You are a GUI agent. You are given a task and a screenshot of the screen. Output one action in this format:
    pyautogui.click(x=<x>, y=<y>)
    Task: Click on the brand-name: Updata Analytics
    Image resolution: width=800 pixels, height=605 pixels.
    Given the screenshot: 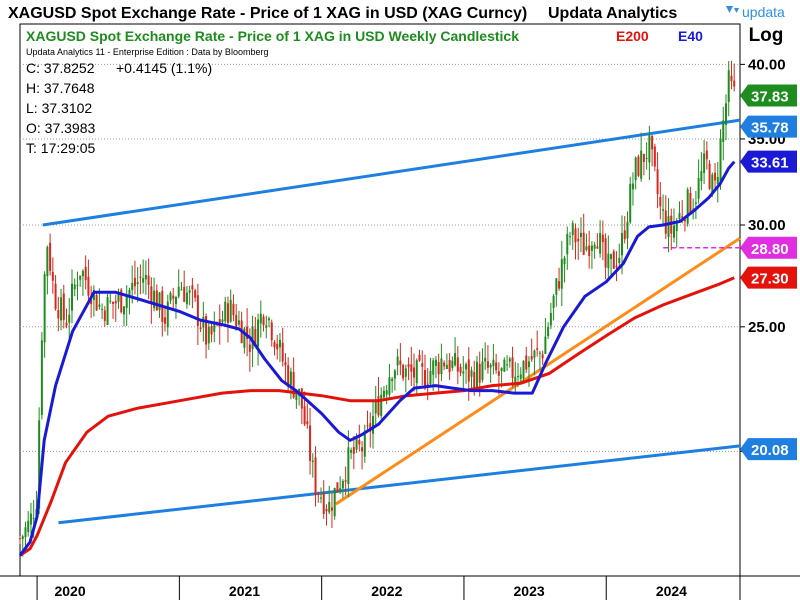 What is the action you would take?
    pyautogui.click(x=612, y=13)
    